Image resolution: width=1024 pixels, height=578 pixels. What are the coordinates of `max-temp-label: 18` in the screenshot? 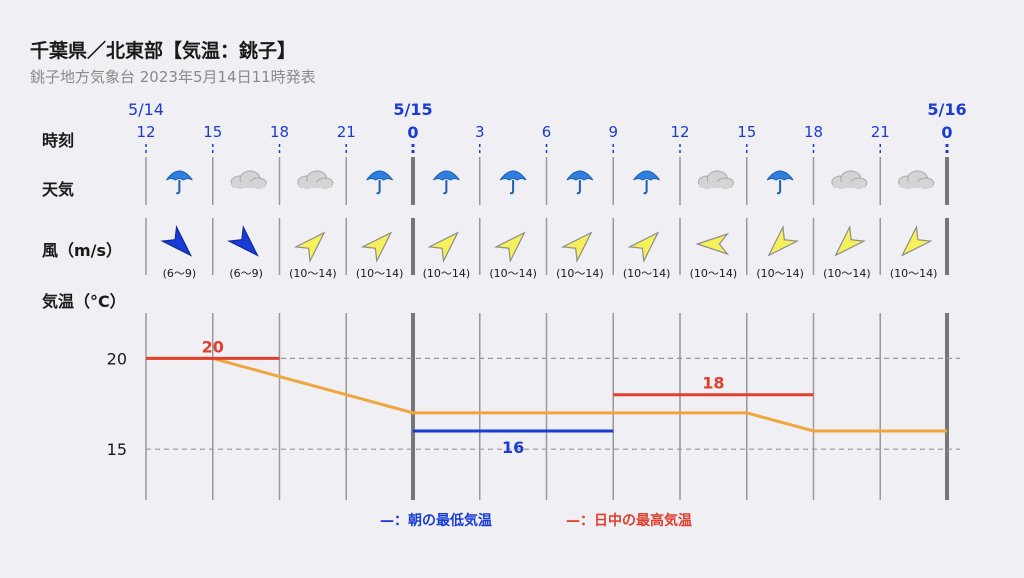 It's located at (713, 383).